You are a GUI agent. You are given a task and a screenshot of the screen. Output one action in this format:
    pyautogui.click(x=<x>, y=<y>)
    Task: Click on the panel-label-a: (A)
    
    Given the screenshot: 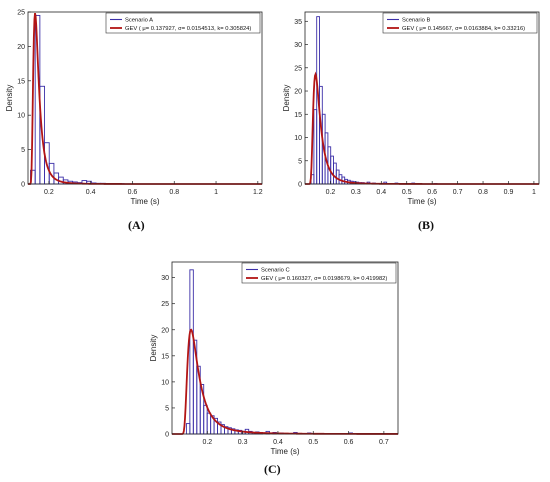 What is the action you would take?
    pyautogui.click(x=136, y=225)
    